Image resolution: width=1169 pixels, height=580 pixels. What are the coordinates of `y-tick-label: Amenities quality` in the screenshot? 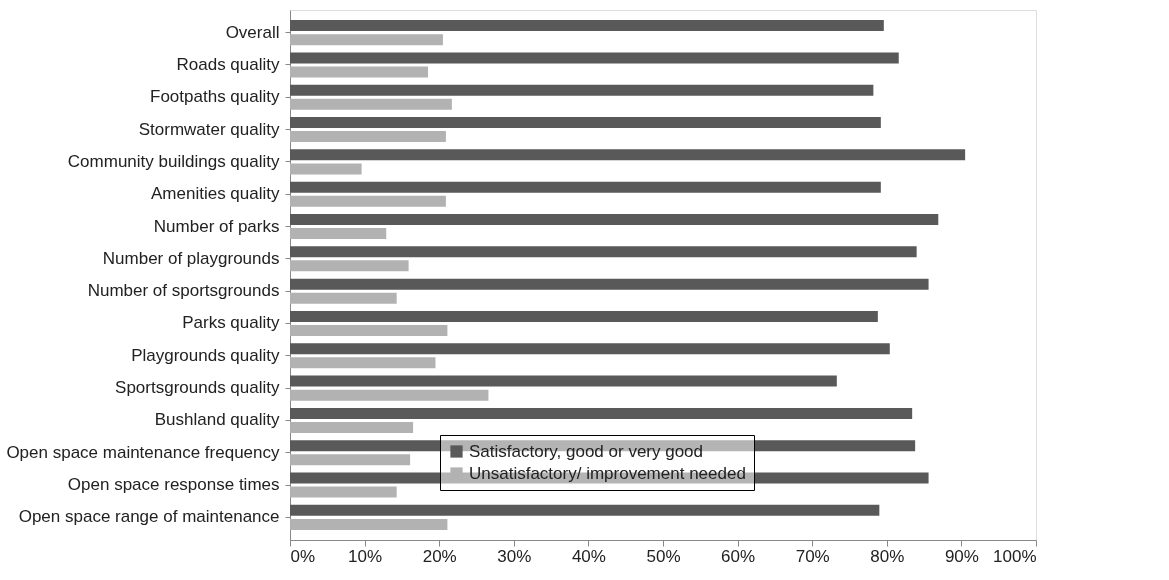 It's located at (215, 194).